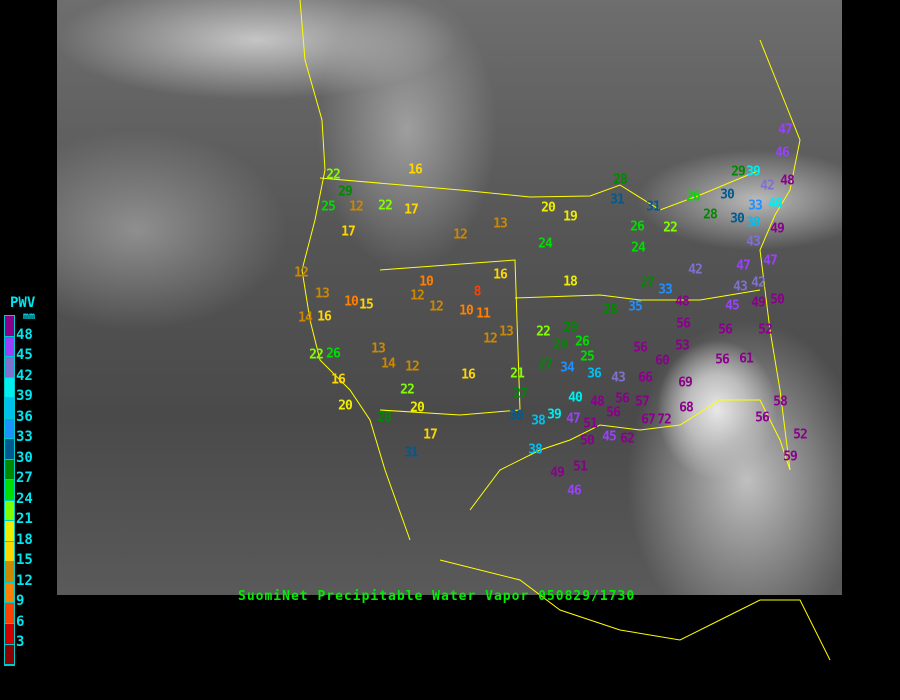  I want to click on legend-label: 39, so click(24, 396).